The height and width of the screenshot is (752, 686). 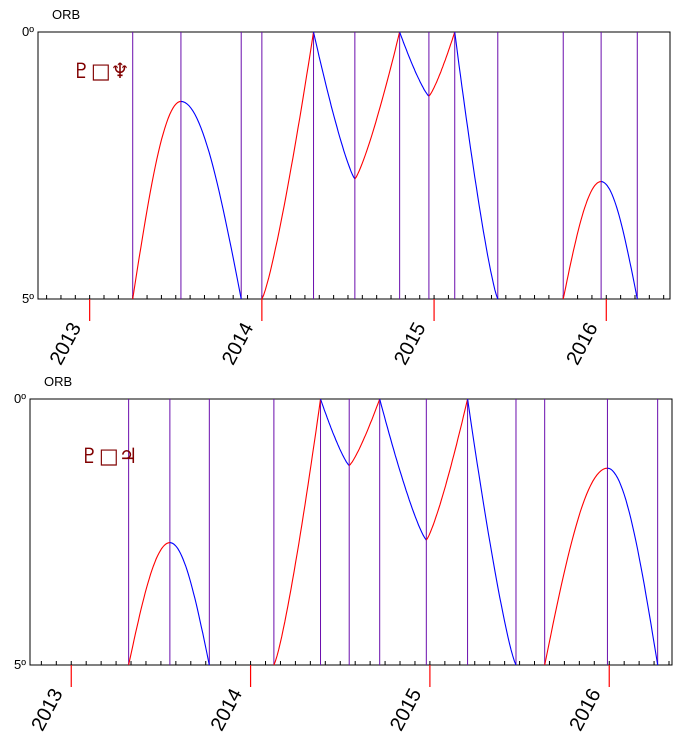 I want to click on aspect-glyph-label: ♇□♃, so click(x=109, y=456).